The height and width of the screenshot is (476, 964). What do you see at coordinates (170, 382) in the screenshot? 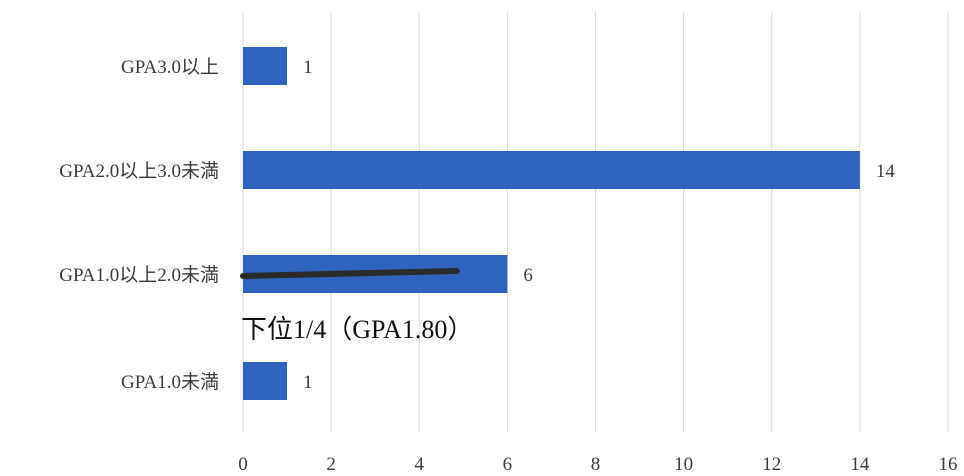
I see `category-label-4: GPA1.0未満` at bounding box center [170, 382].